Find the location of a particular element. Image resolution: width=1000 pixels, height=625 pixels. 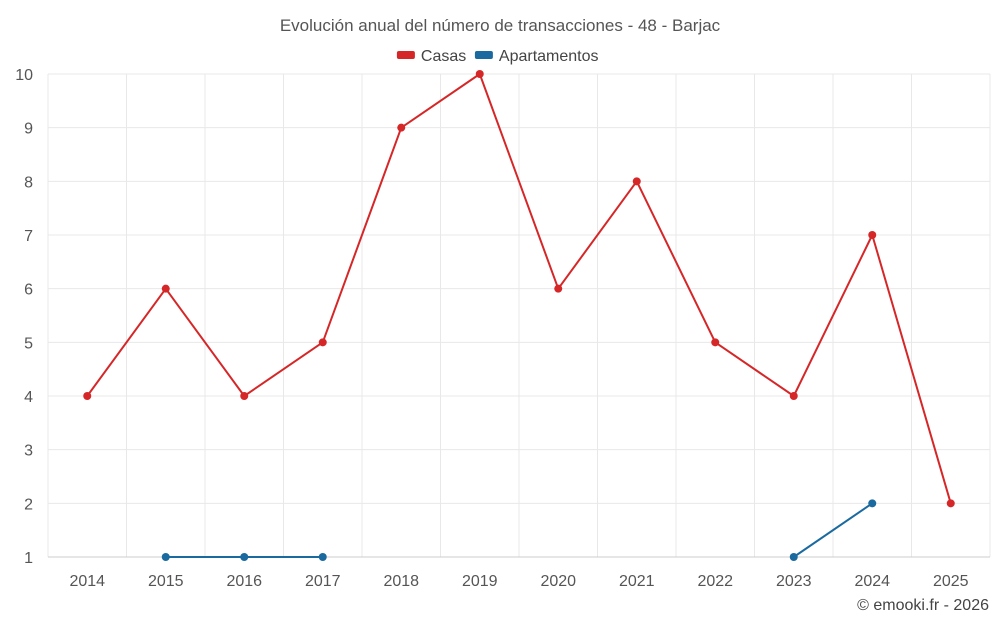

legend-label: Apartamentos is located at coordinates (549, 56).